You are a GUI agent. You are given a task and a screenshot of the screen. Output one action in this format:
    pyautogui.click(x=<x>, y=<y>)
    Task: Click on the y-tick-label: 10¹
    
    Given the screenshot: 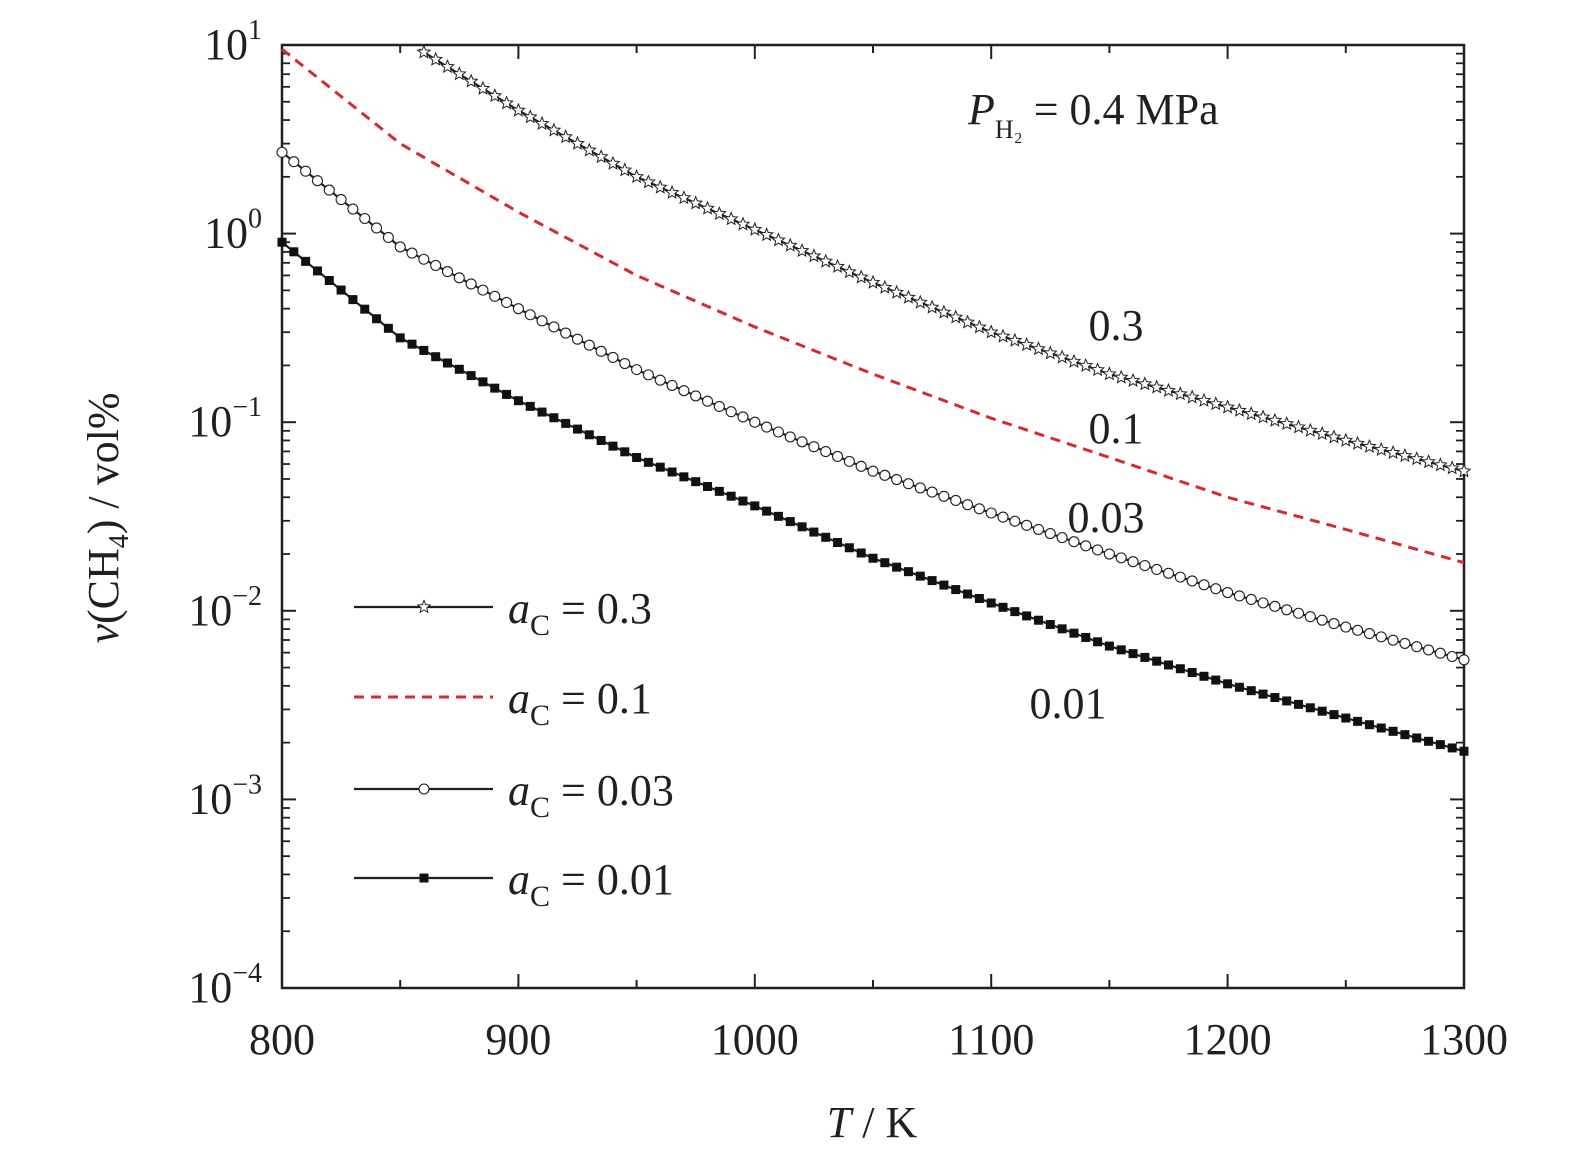 What is the action you would take?
    pyautogui.click(x=233, y=42)
    